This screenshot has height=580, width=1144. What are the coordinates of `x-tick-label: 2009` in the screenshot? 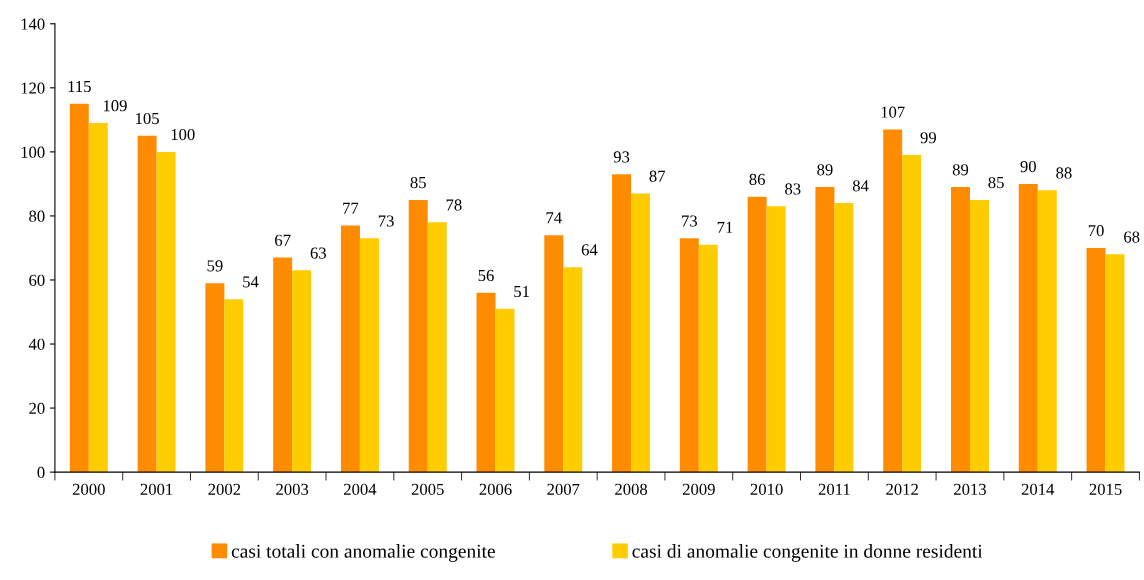 It's located at (698, 489).